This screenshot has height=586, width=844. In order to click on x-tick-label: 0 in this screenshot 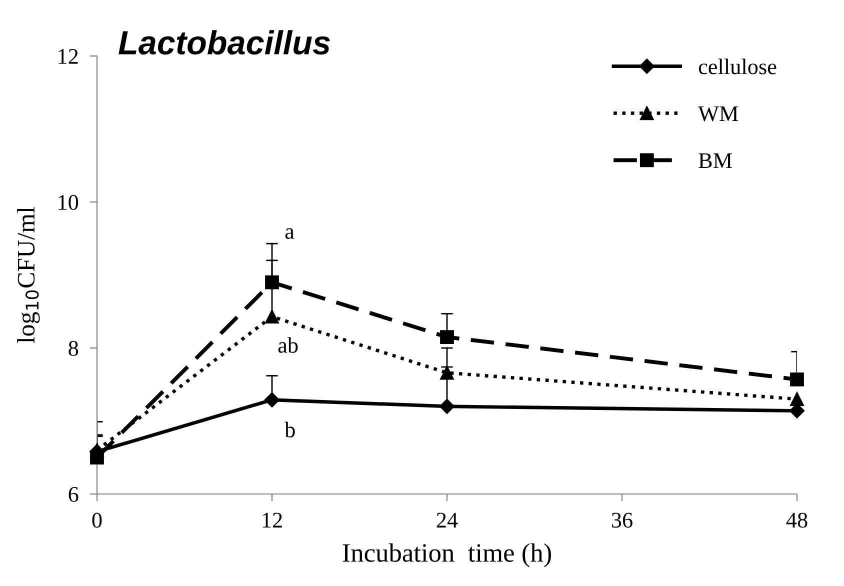, I will do `click(97, 520)`.